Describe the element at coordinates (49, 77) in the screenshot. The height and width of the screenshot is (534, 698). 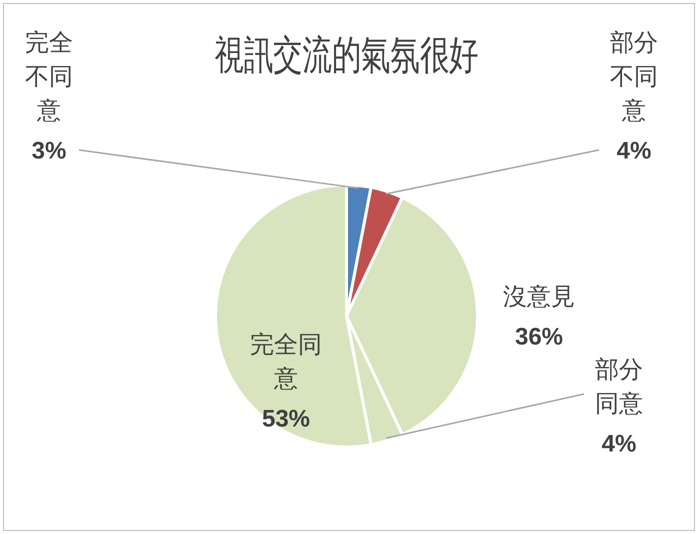
I see `slice-label: 完全不同意` at that location.